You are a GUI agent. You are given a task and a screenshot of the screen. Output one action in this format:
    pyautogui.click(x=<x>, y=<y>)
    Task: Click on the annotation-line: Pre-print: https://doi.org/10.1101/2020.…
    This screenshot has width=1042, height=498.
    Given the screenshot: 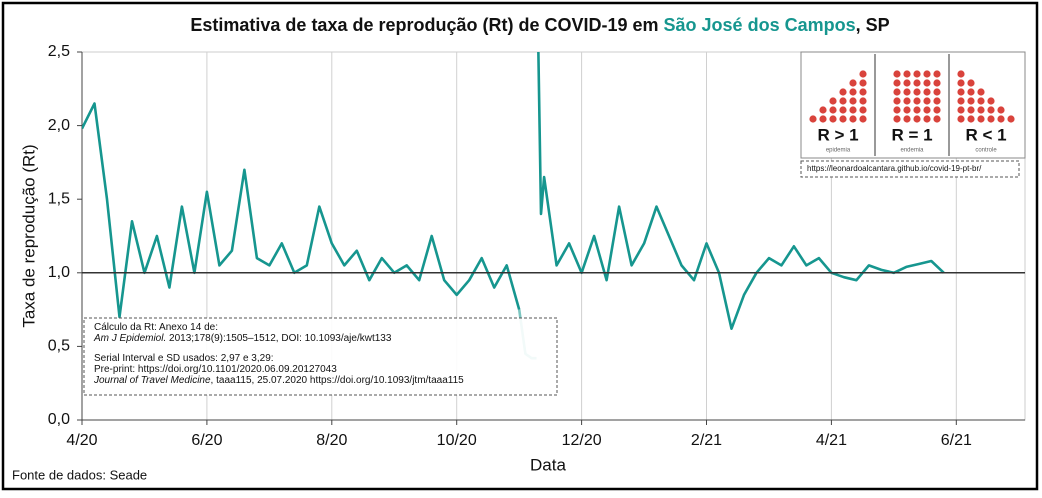 What is the action you would take?
    pyautogui.click(x=215, y=369)
    